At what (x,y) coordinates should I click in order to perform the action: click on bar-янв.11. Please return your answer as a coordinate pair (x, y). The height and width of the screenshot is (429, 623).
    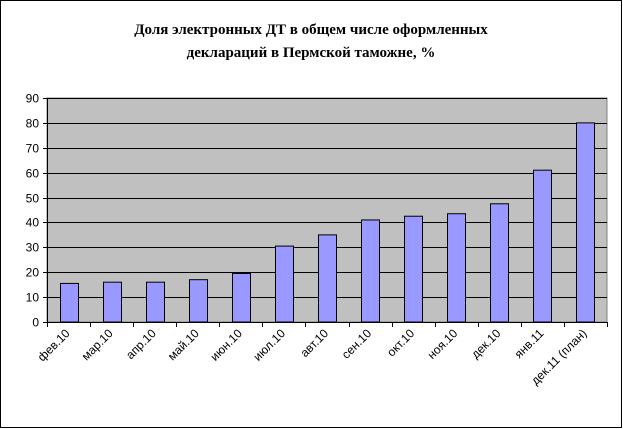
    Looking at the image, I should click on (542, 246).